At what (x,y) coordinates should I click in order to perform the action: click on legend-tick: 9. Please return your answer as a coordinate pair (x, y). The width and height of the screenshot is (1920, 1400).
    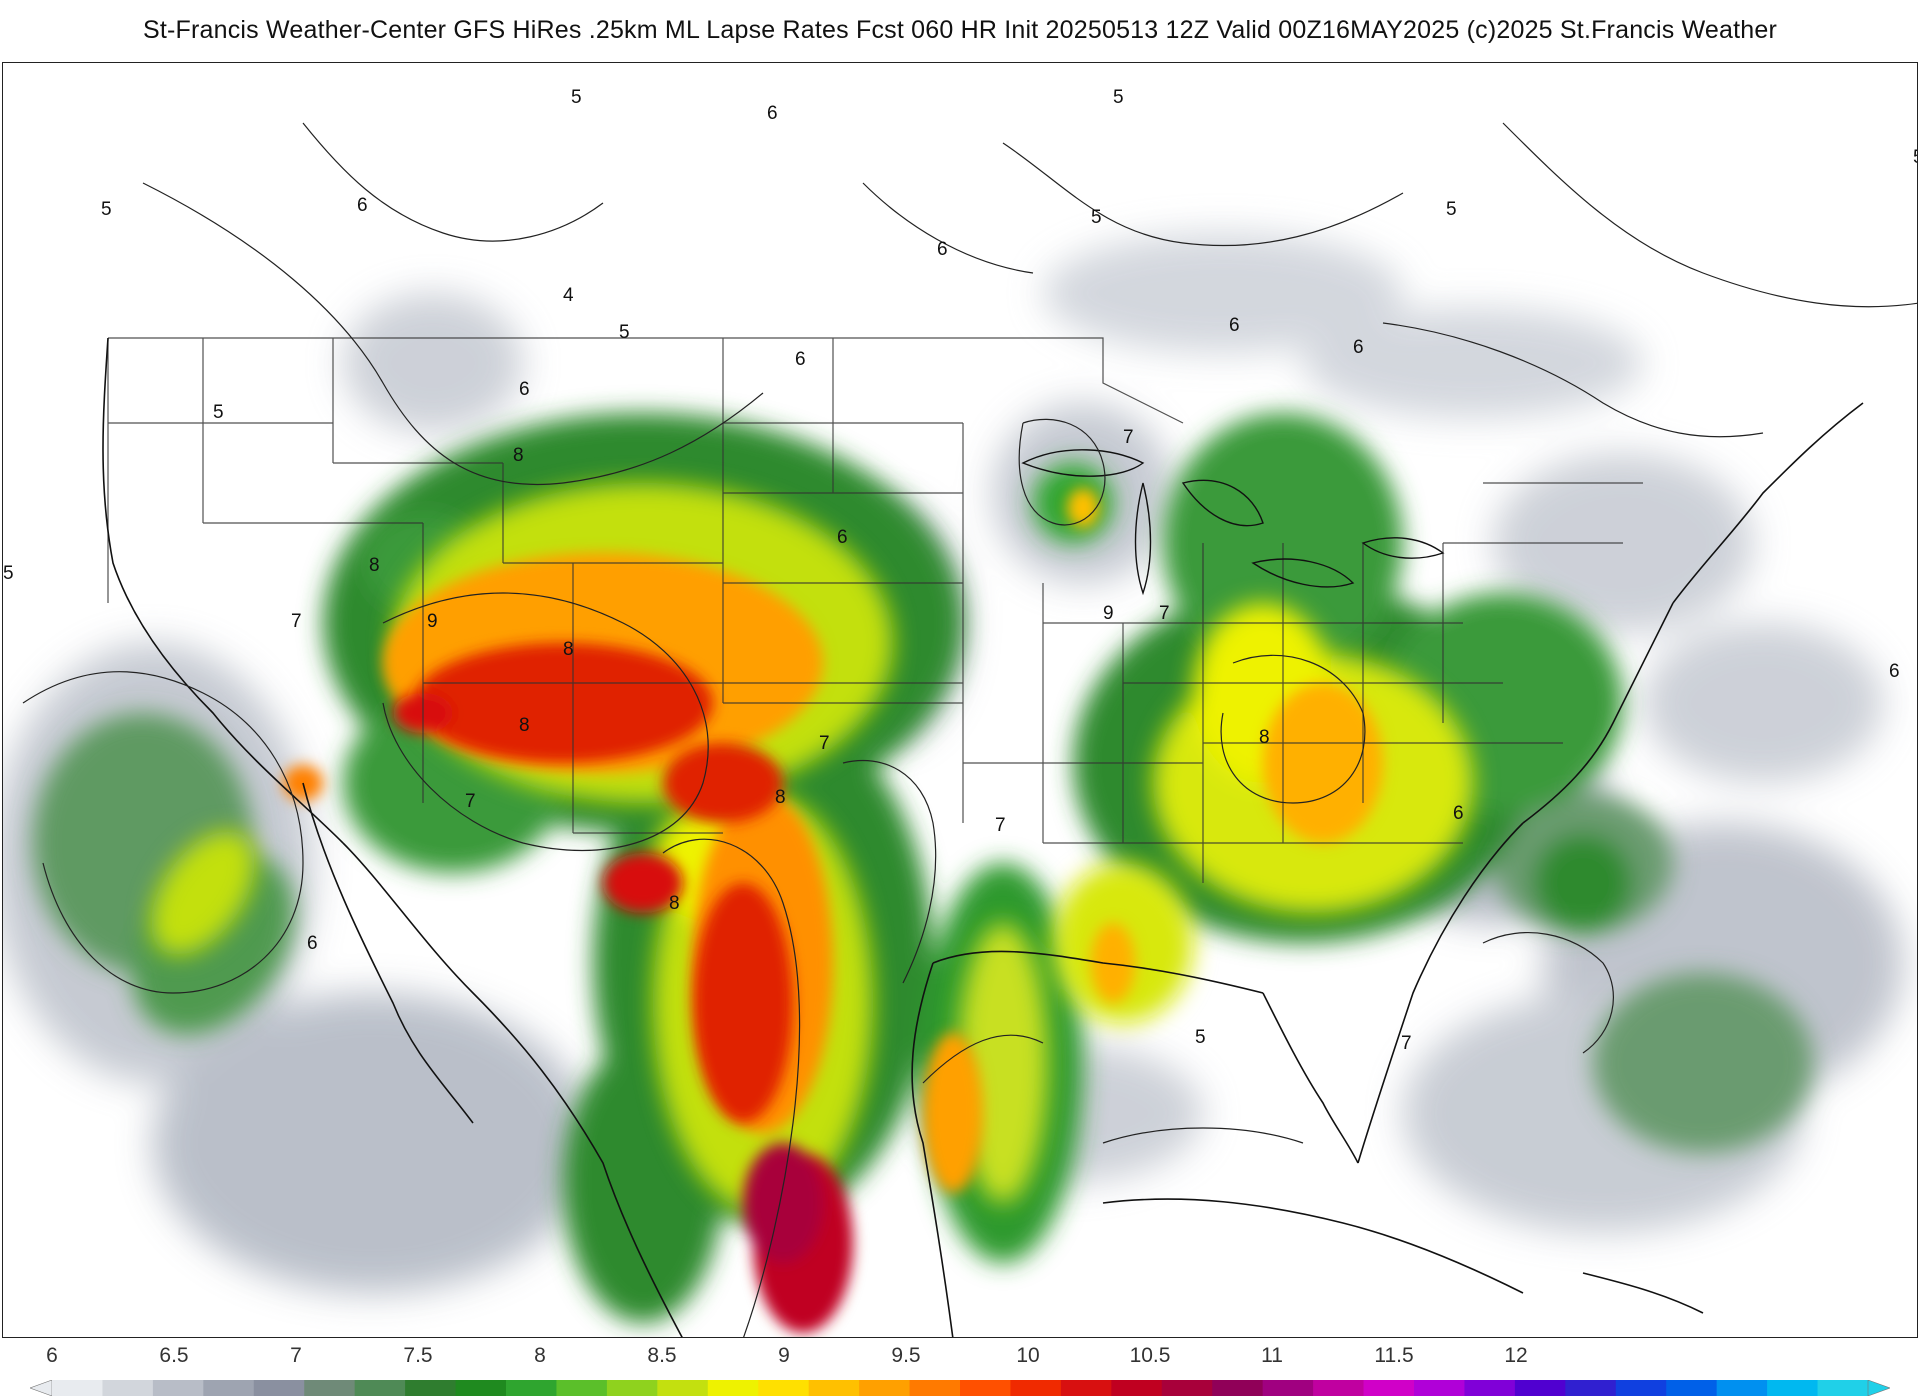
    Looking at the image, I should click on (784, 1355).